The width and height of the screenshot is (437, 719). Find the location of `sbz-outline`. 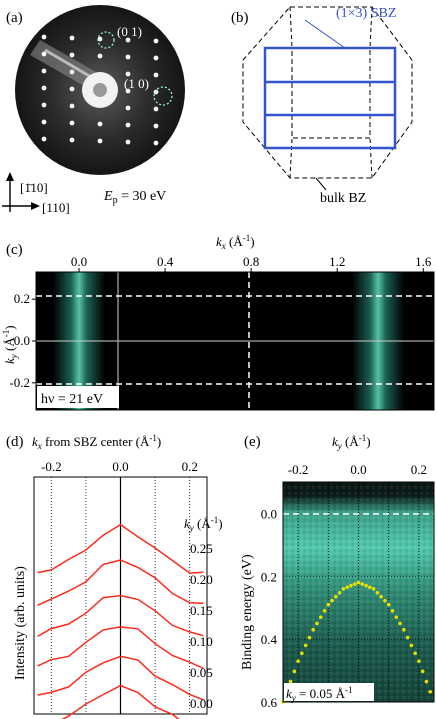

sbz-outline is located at coordinates (330, 98).